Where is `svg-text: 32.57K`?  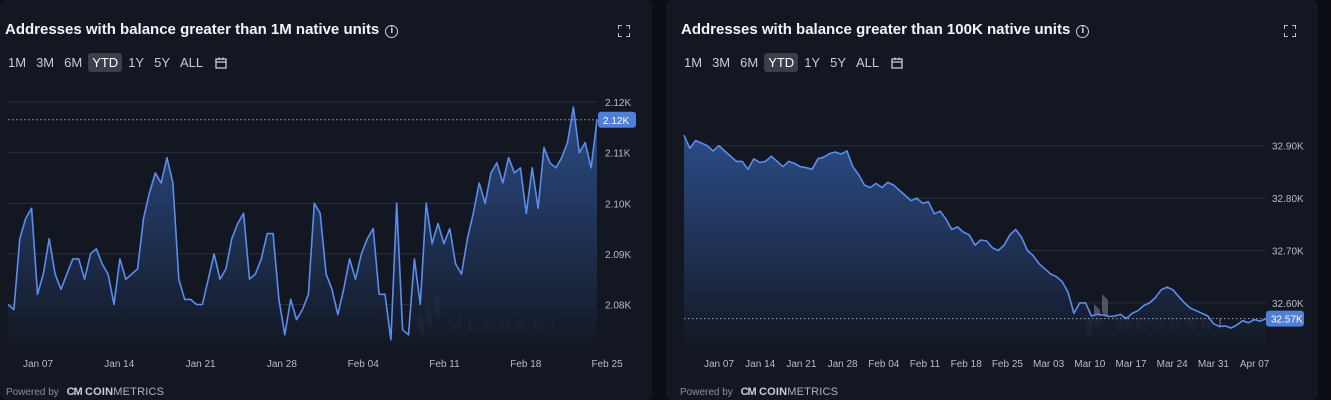
svg-text: 32.57K is located at coordinates (1287, 320).